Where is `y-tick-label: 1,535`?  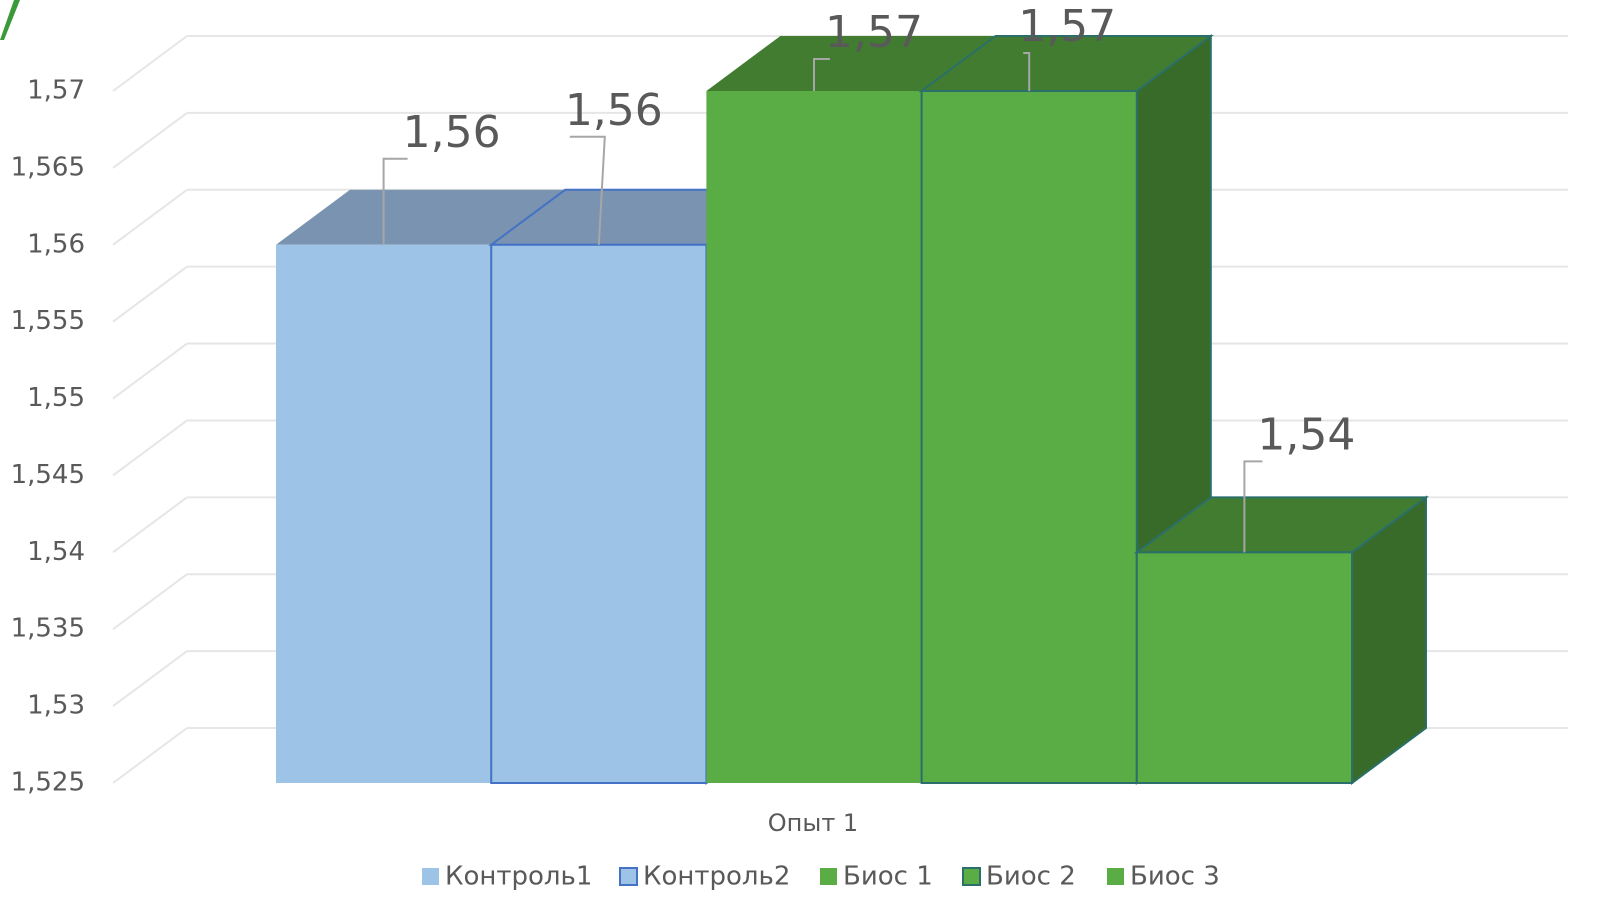 y-tick-label: 1,535 is located at coordinates (48, 629).